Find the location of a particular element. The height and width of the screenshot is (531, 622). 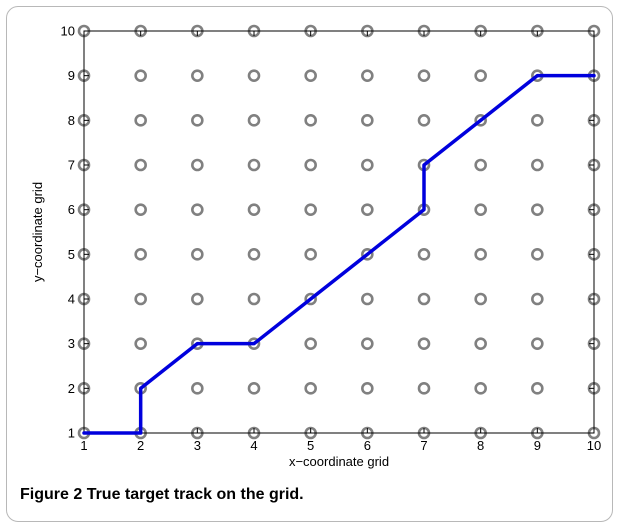

figure-caption: Figure 2 True target track on the grid. is located at coordinates (162, 495).